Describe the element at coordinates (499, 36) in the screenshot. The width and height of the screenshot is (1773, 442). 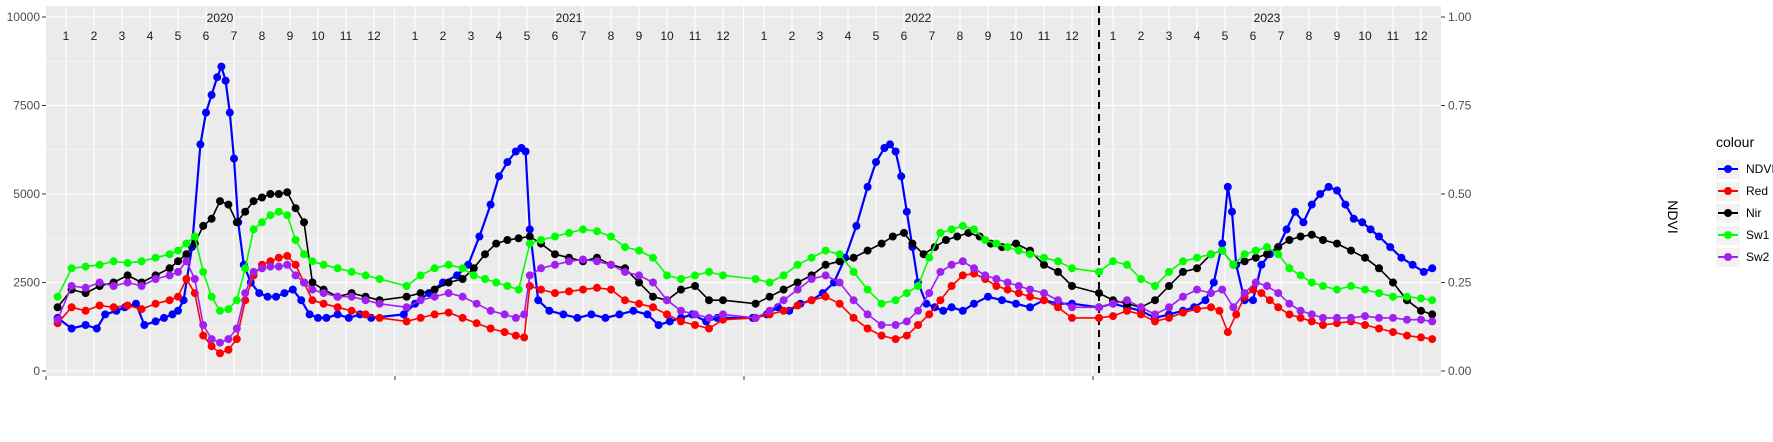
I see `month-label: 4` at that location.